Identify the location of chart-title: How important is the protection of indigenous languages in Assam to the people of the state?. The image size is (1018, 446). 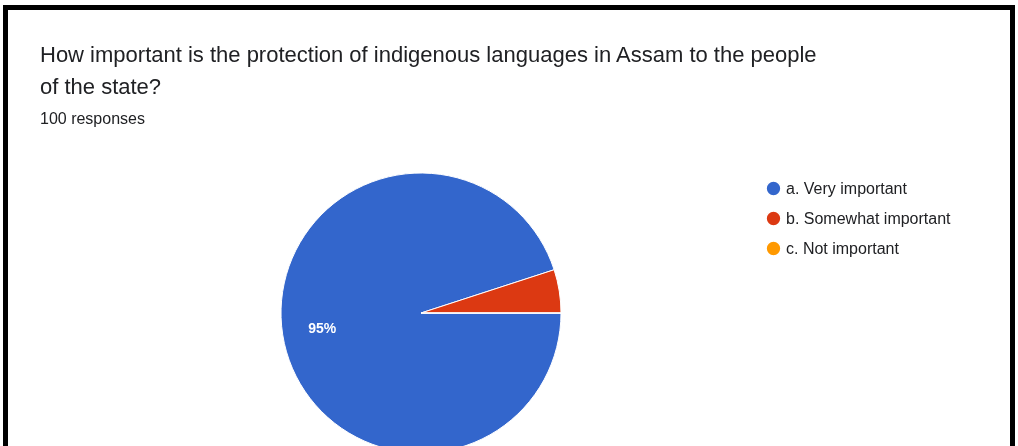
(428, 70).